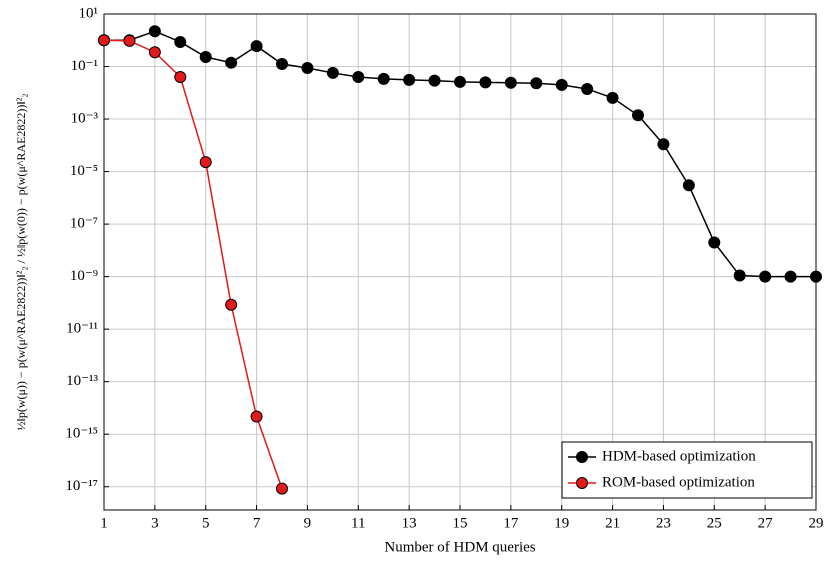 The width and height of the screenshot is (831, 564). I want to click on x-tick-label: 3, so click(155, 523).